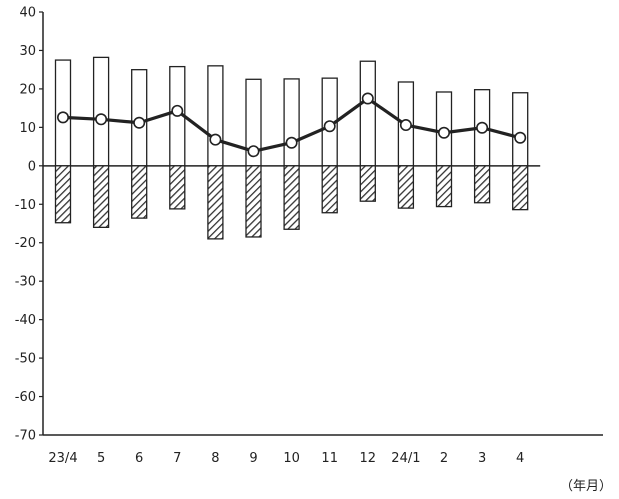 The image size is (619, 499). I want to click on line-series, so click(291, 125).